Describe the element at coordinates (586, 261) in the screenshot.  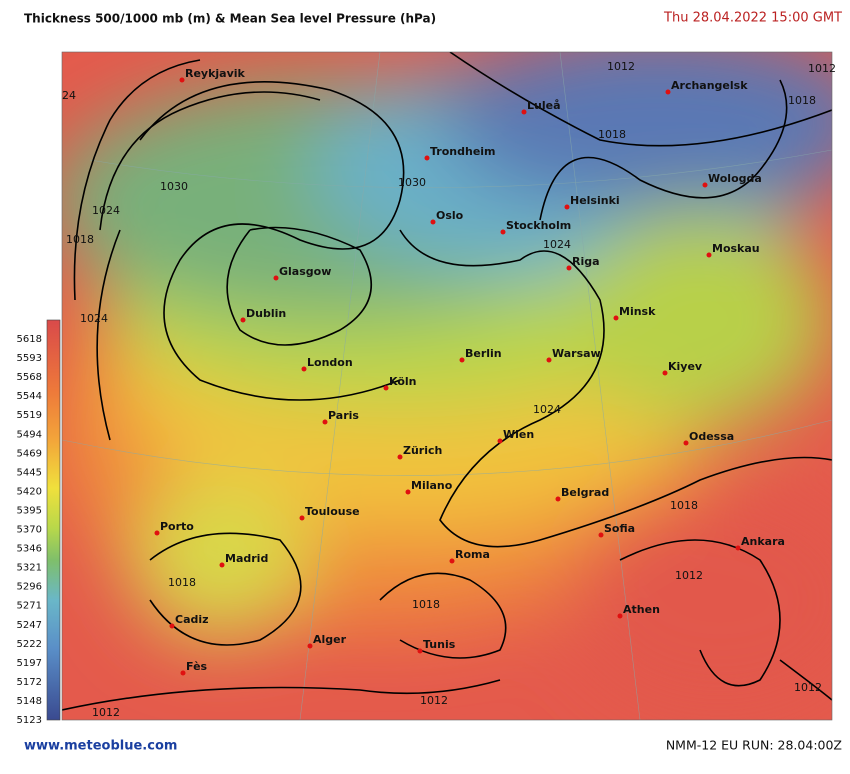
I see `city-label: Riga` at that location.